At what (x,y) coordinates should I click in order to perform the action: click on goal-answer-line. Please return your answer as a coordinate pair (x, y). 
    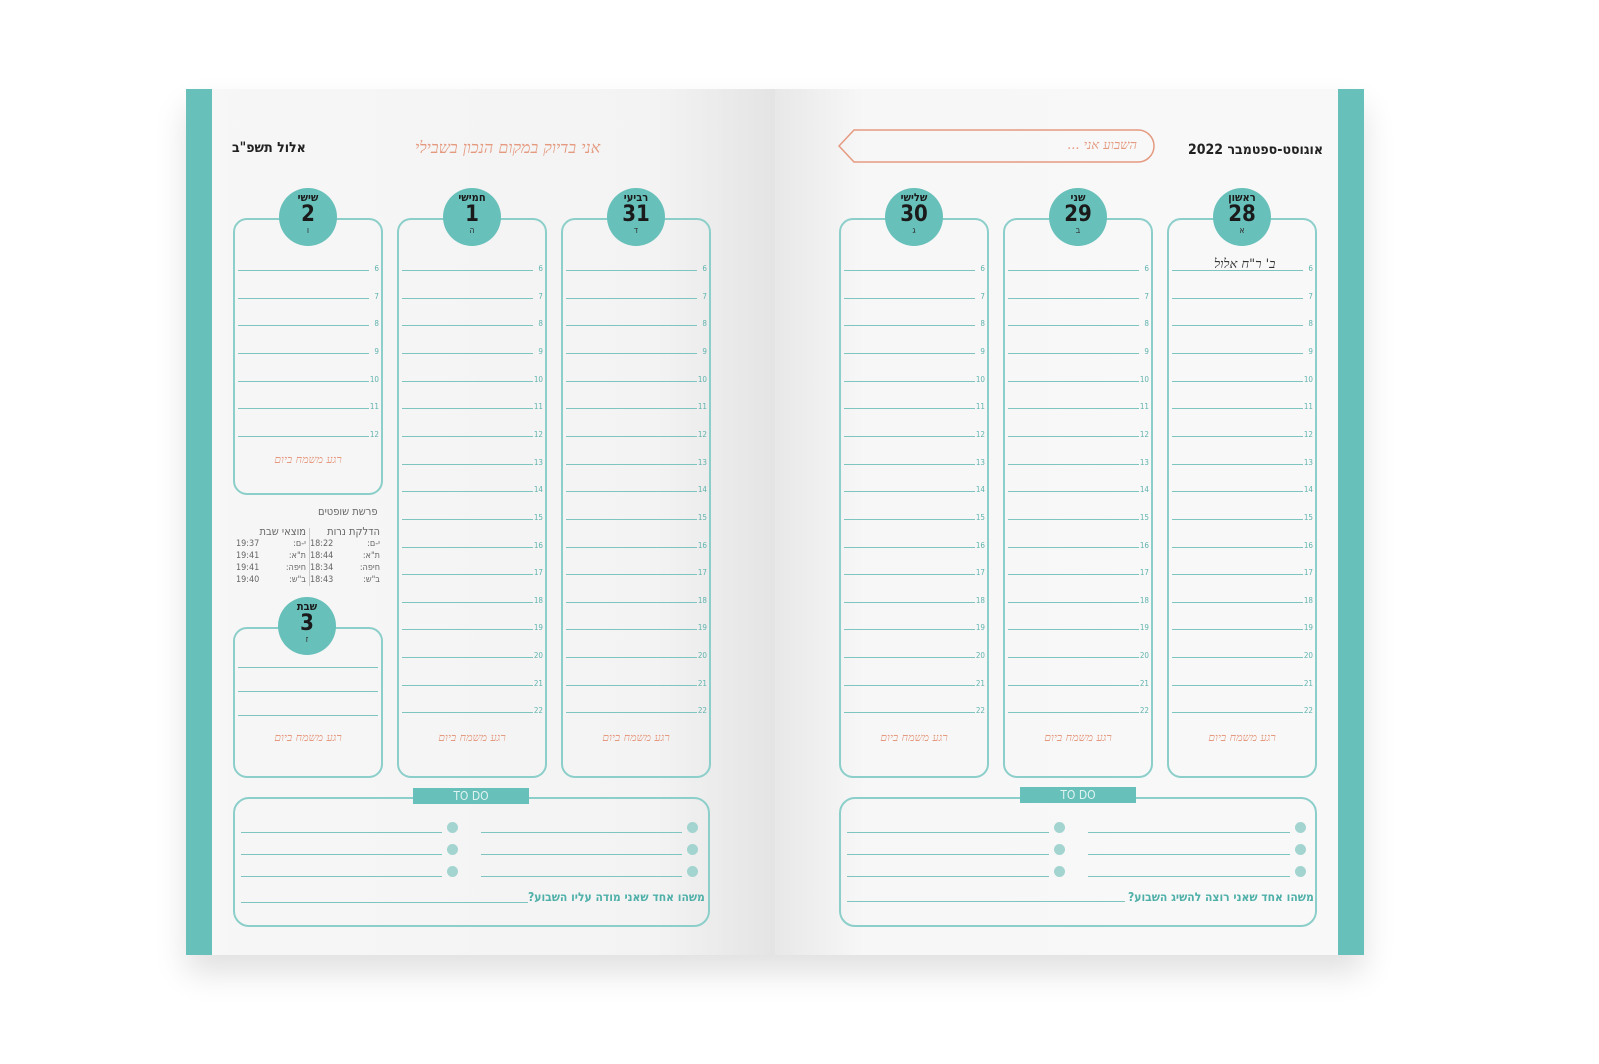
    Looking at the image, I should click on (986, 901).